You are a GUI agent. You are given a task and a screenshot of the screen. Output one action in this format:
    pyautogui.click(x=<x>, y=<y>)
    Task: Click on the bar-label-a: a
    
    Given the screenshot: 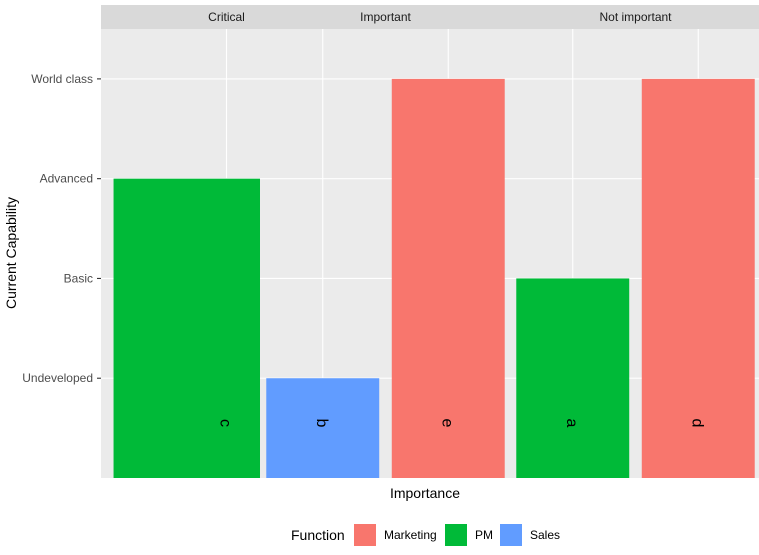 What is the action you would take?
    pyautogui.click(x=571, y=423)
    